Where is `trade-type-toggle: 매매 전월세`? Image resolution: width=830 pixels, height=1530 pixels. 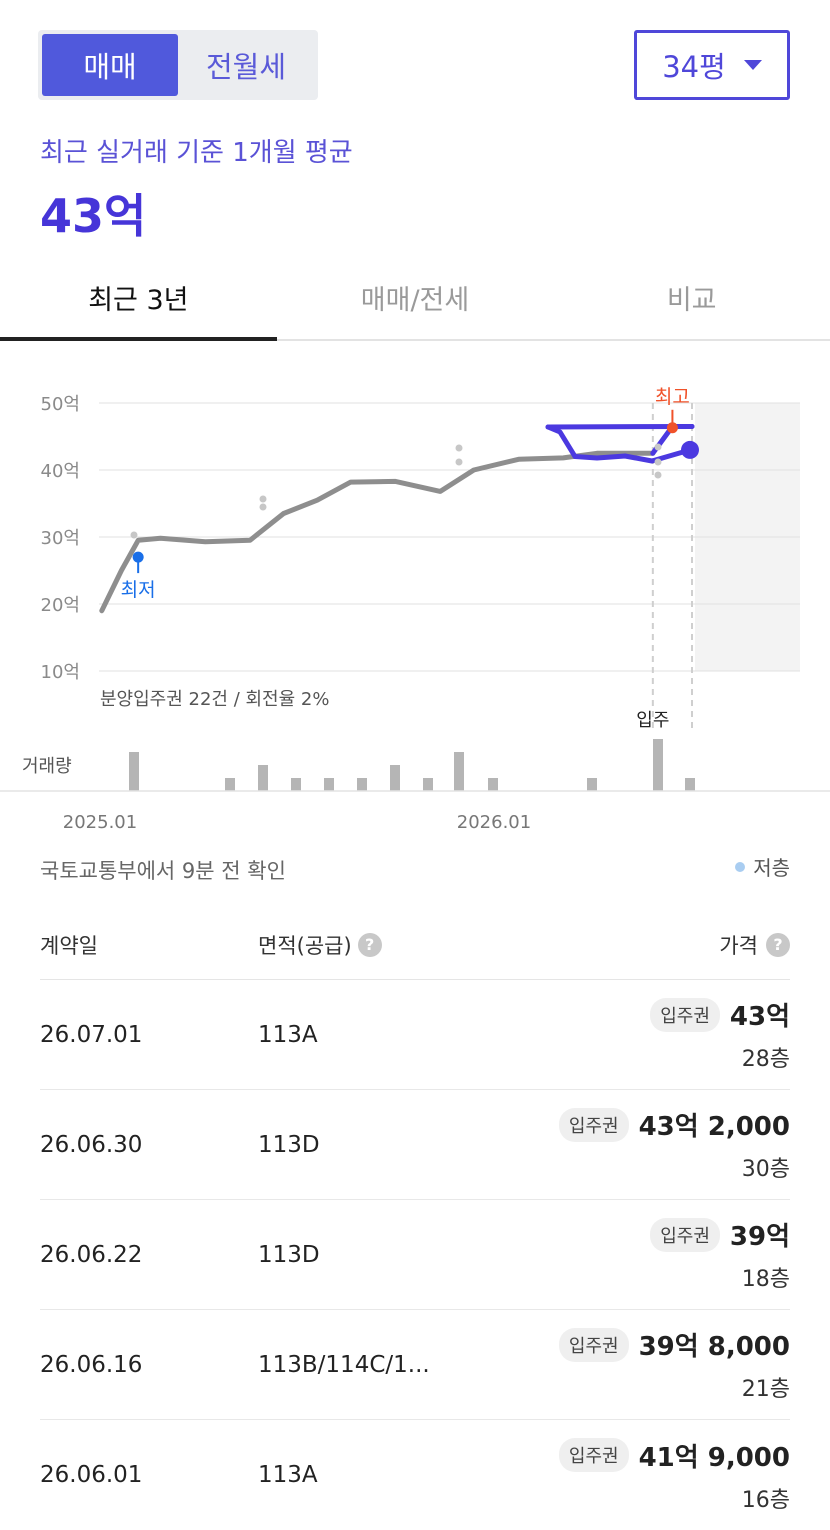 trade-type-toggle: 매매 전월세 is located at coordinates (178, 65).